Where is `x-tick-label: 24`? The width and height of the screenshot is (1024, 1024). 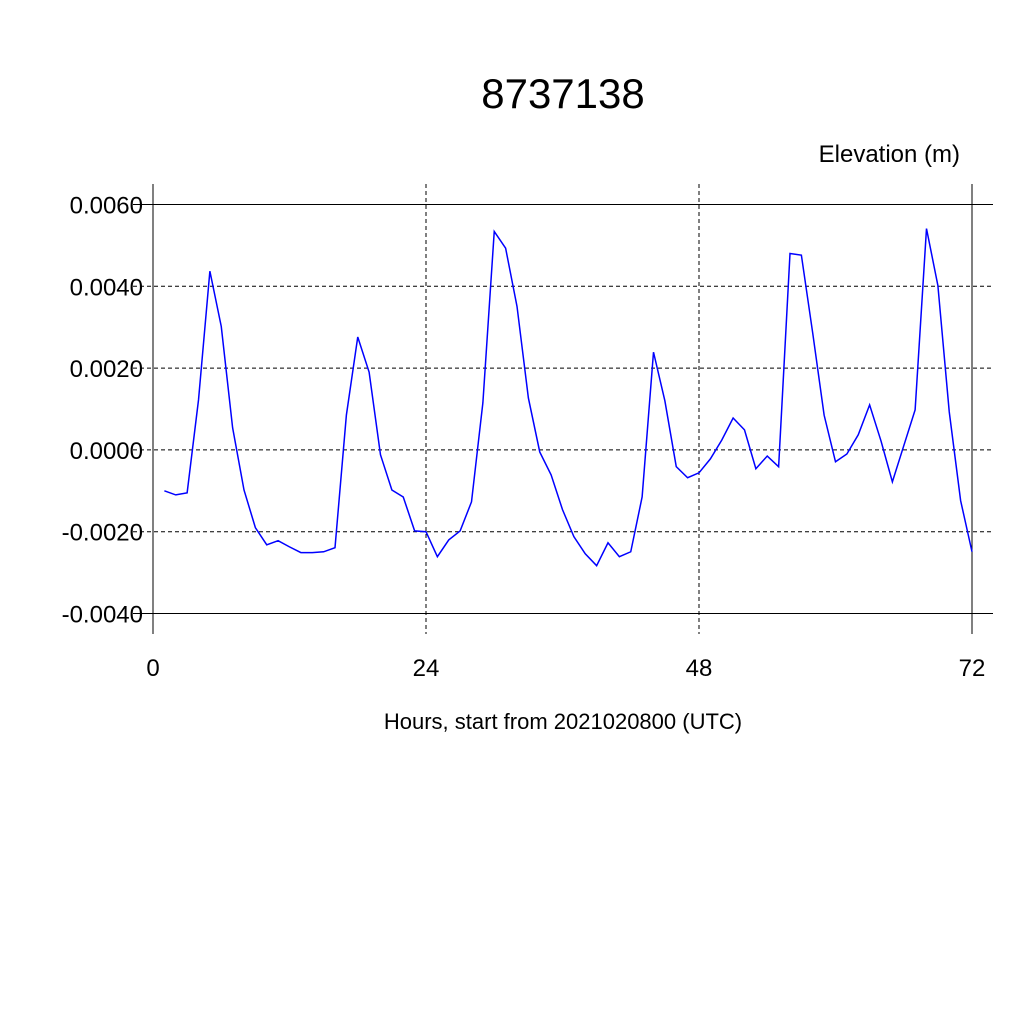
x-tick-label: 24 is located at coordinates (426, 668).